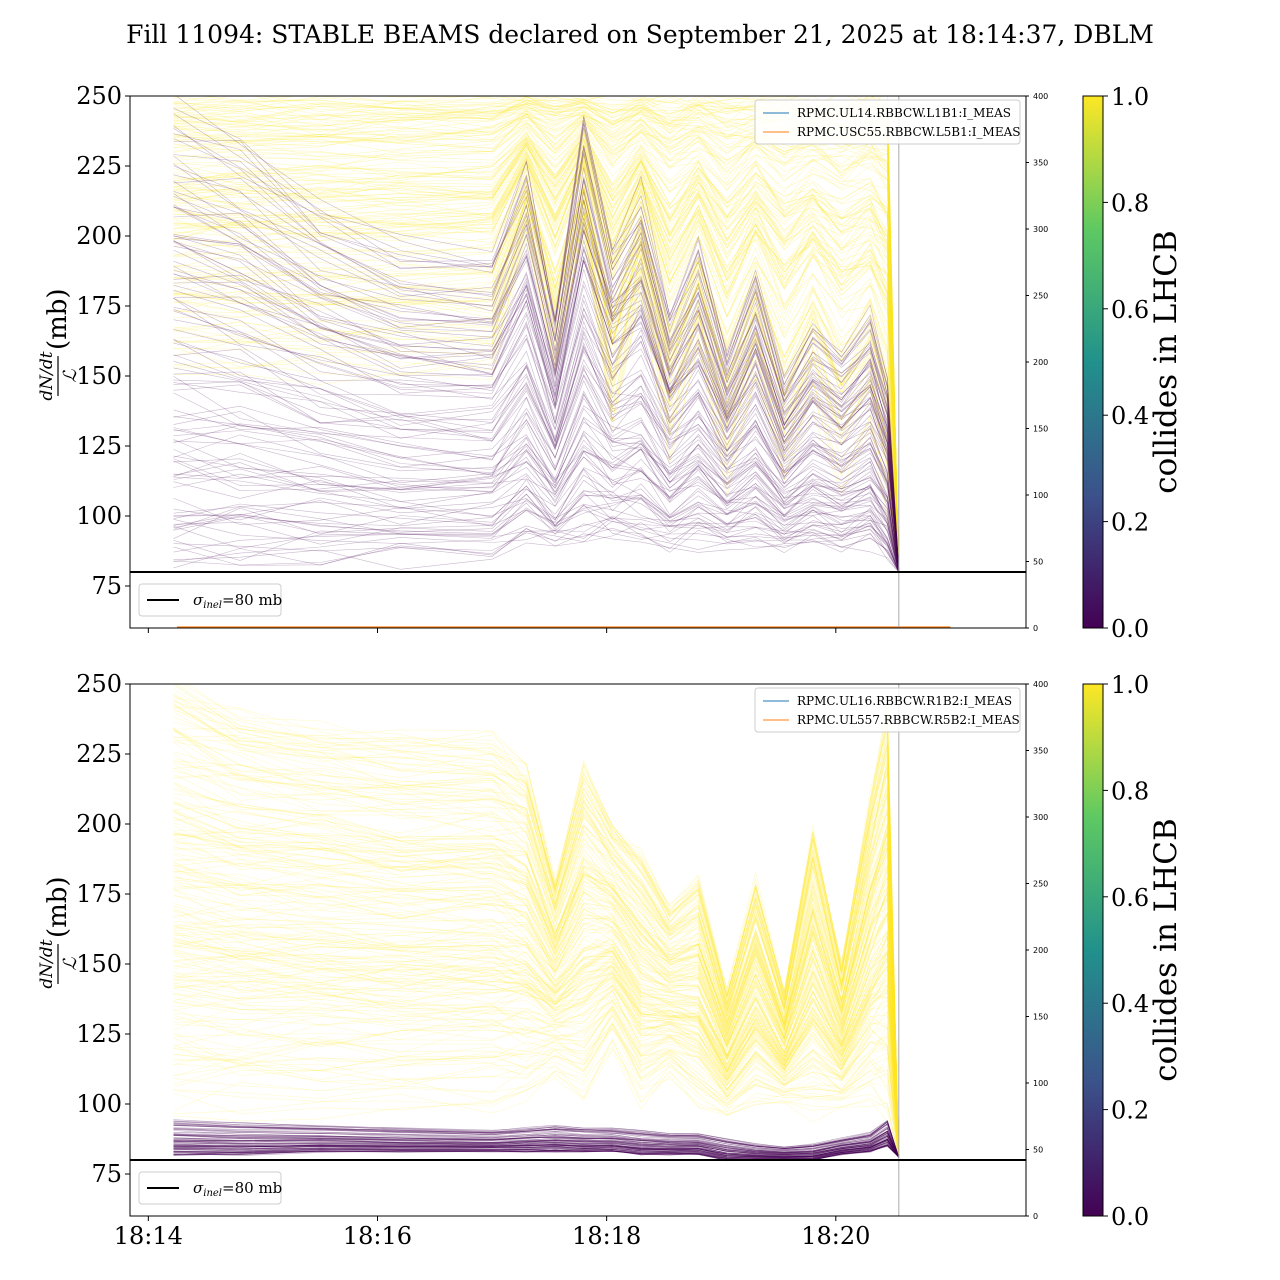  Describe the element at coordinates (1035, 1216) in the screenshot. I see `right-y-tick-label: 0` at that location.